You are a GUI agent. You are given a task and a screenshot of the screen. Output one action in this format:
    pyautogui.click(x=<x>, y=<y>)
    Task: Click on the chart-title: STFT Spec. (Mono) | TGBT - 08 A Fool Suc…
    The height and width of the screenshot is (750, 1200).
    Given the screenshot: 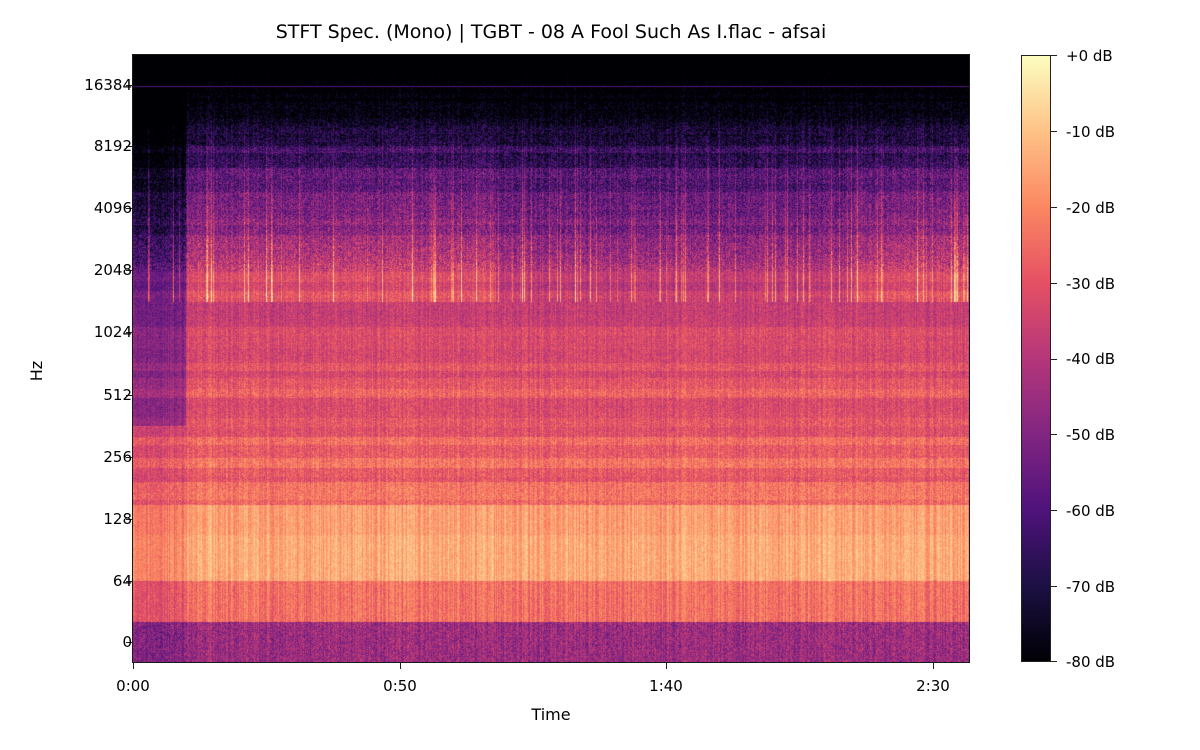 What is the action you would take?
    pyautogui.click(x=551, y=32)
    